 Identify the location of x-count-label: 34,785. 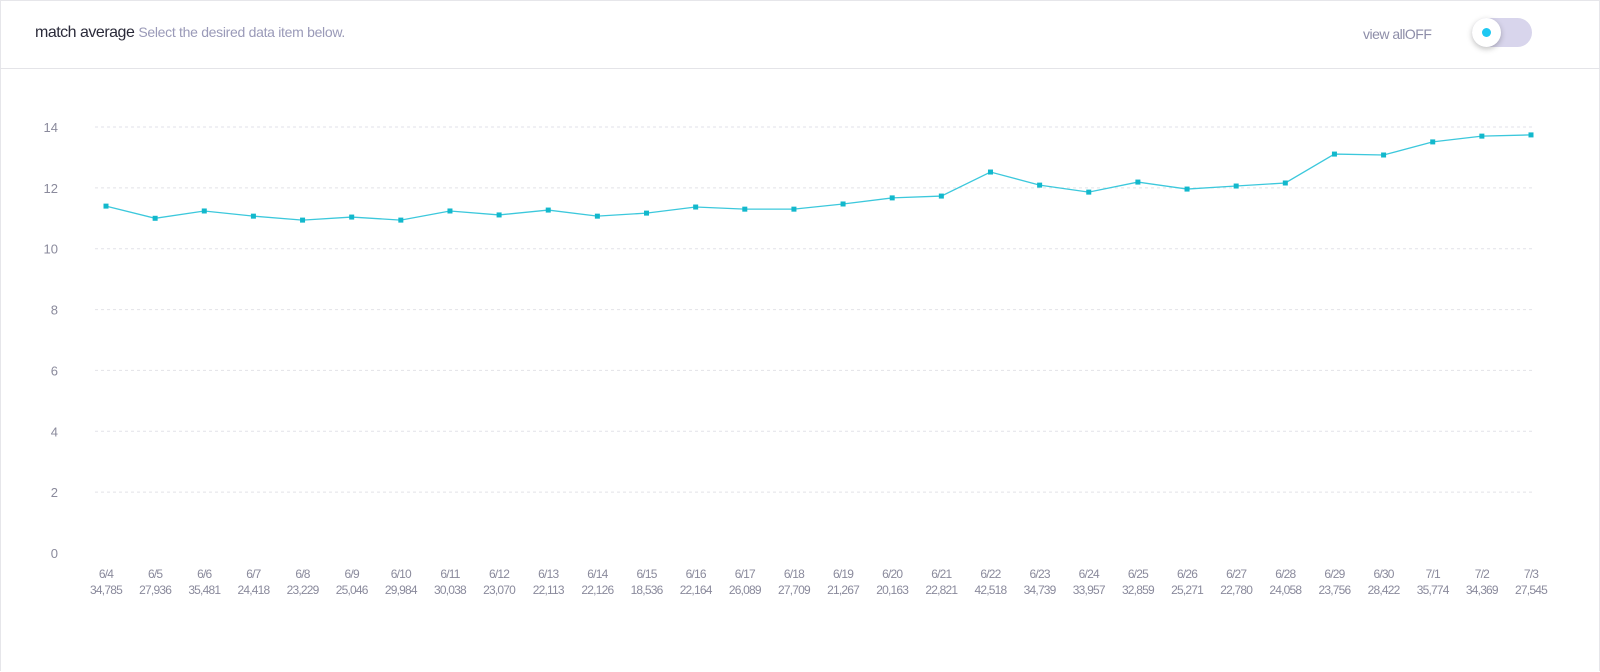
(106, 590).